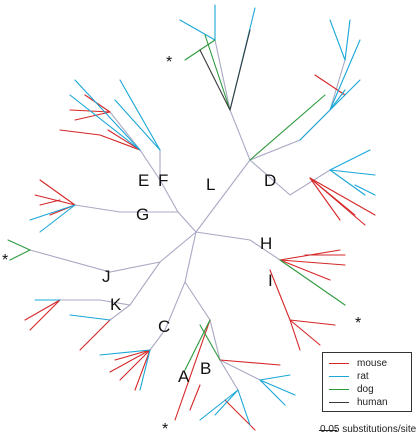 This screenshot has width=420, height=440. What do you see at coordinates (328, 430) in the screenshot?
I see `scale-bar` at bounding box center [328, 430].